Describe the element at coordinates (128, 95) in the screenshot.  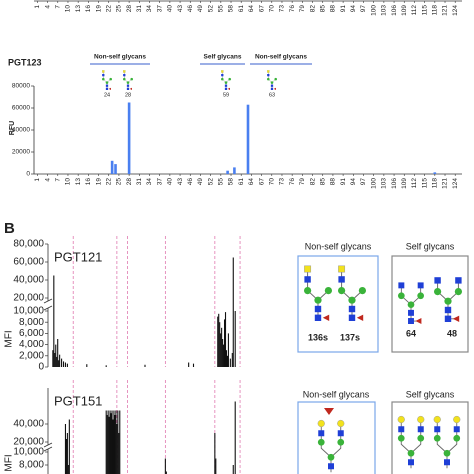
I see `glycan-id: 28` at that location.